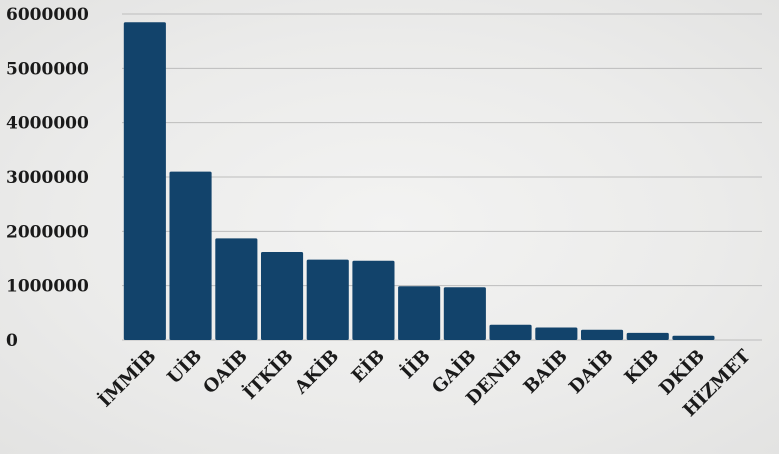  What do you see at coordinates (184, 366) in the screenshot?
I see `x-tick-label: UİB` at bounding box center [184, 366].